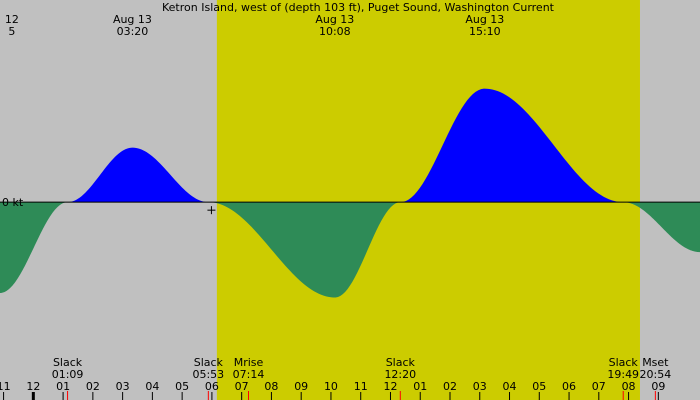 This screenshot has height=400, width=700. Describe the element at coordinates (12, 19) in the screenshot. I see `top-label-date: 12` at that location.